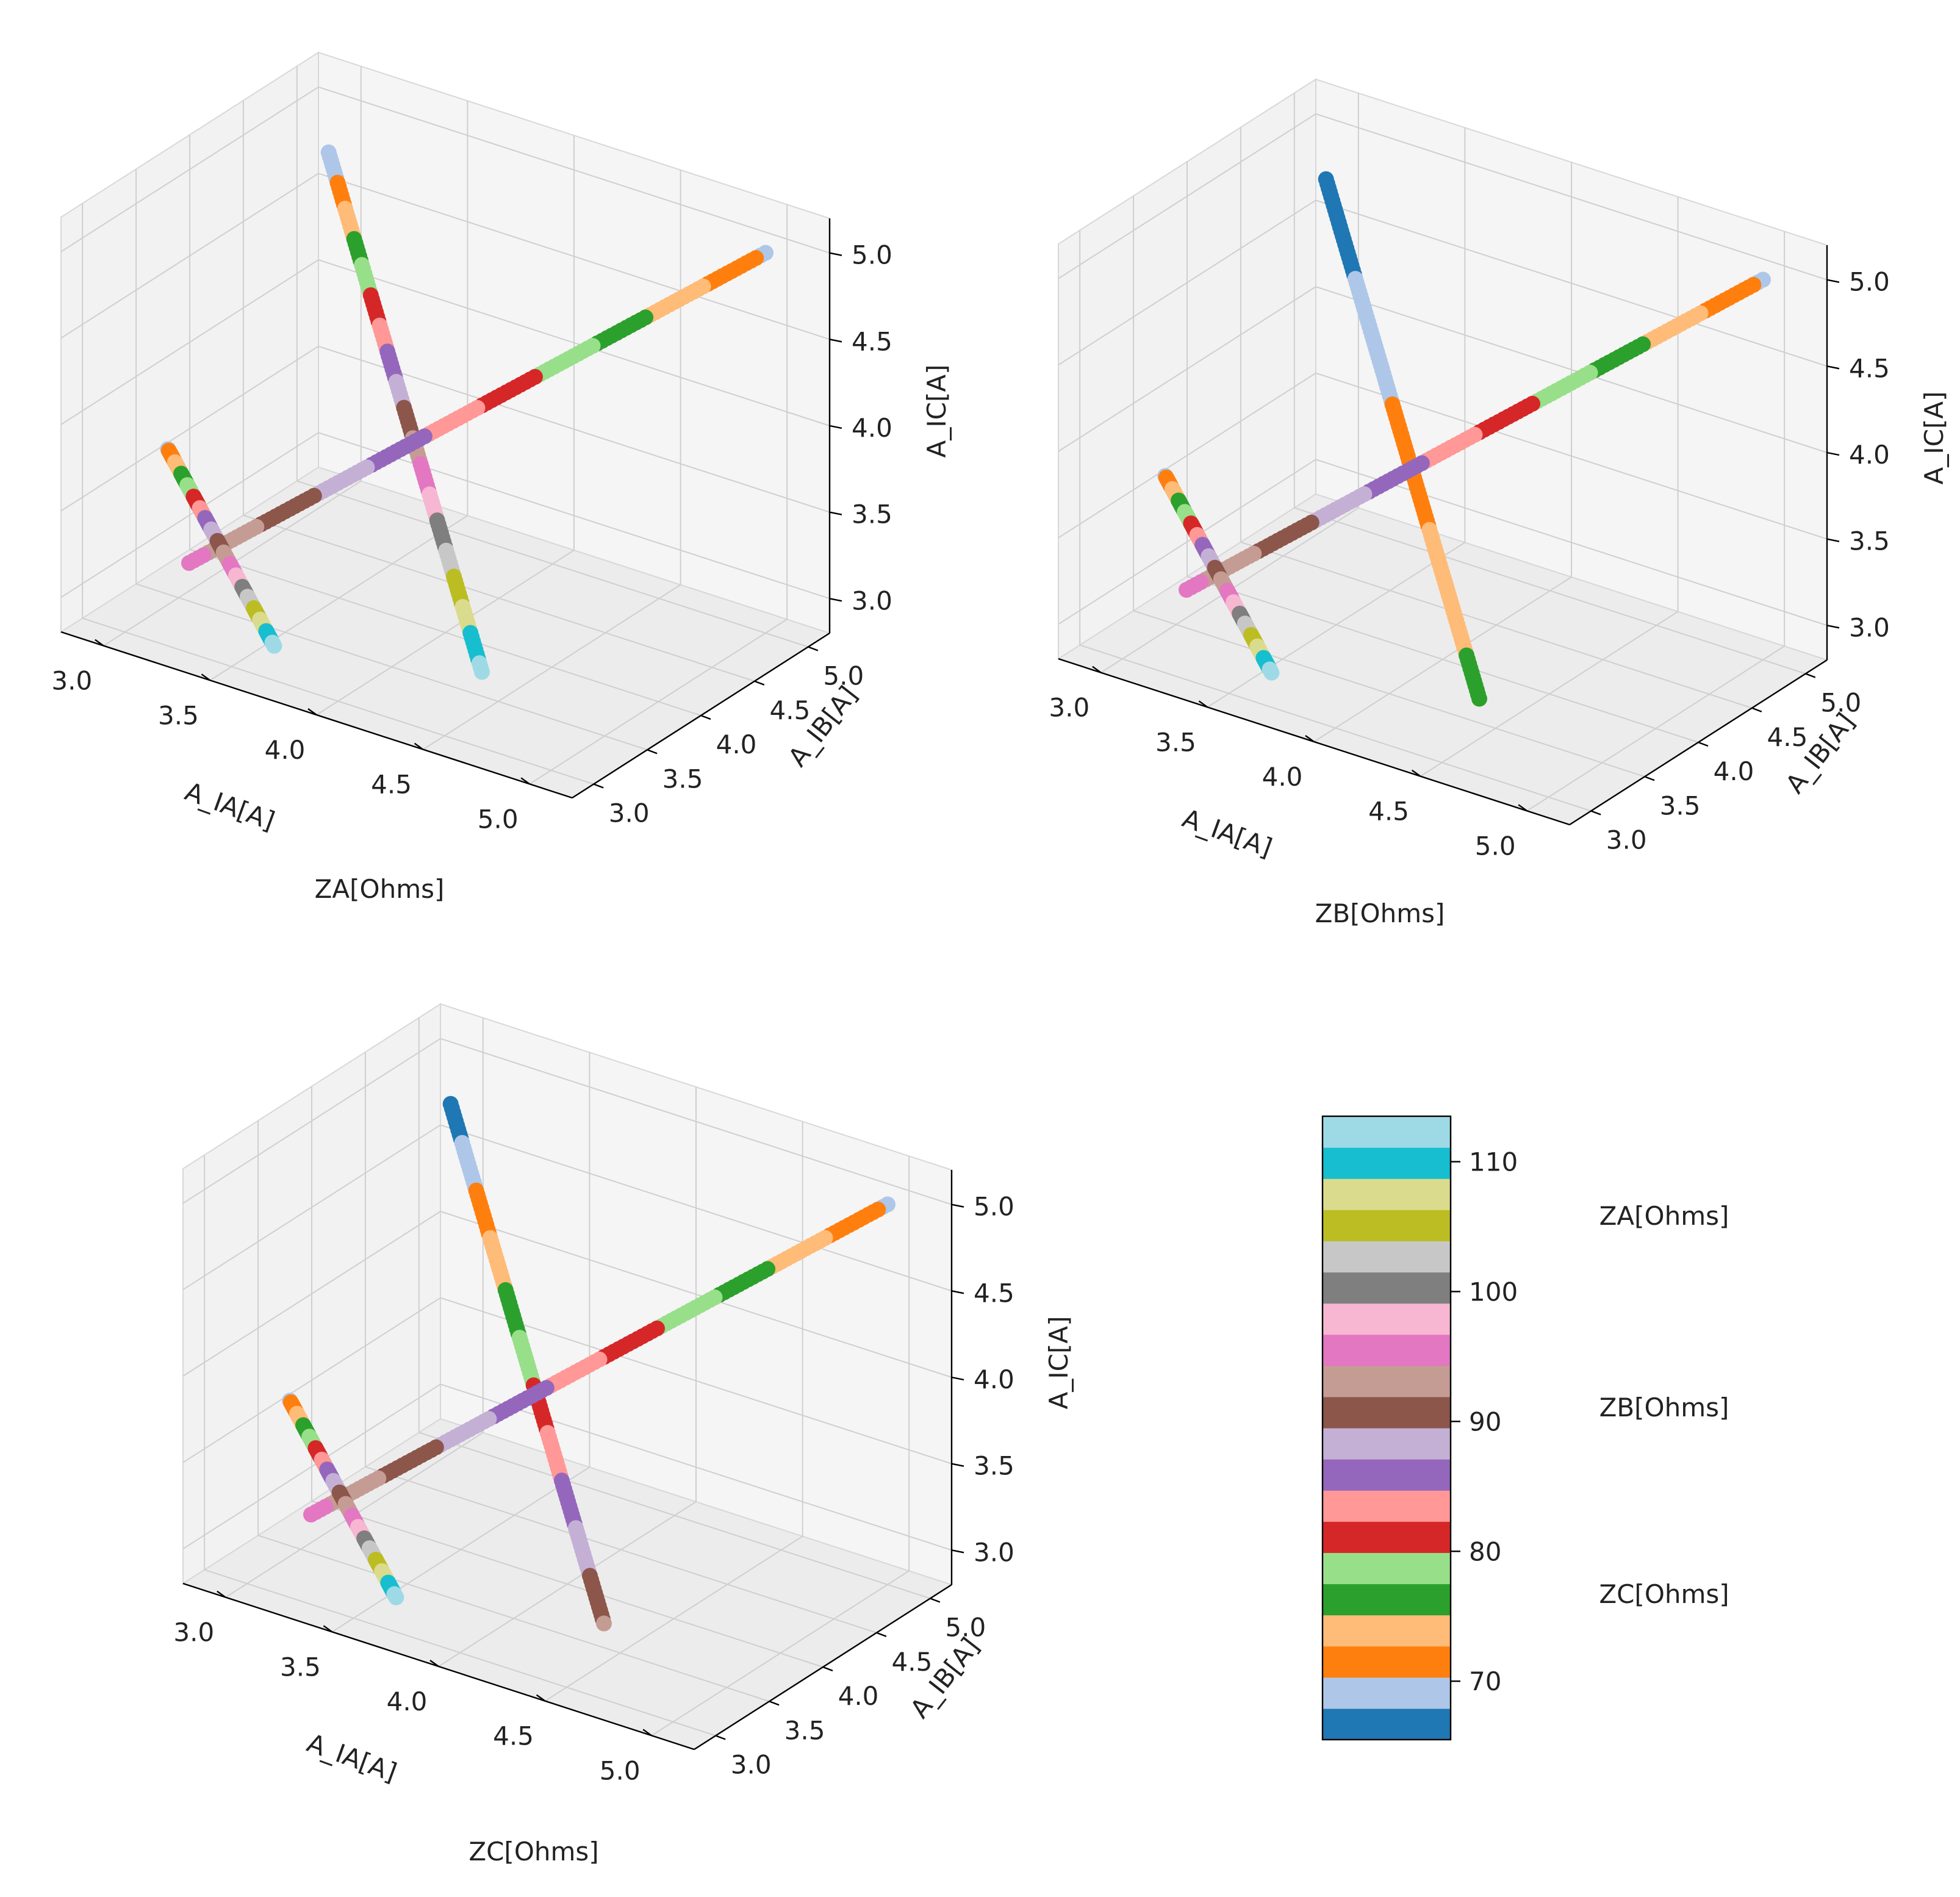 Image resolution: width=1960 pixels, height=1897 pixels. Describe the element at coordinates (620, 1770) in the screenshot. I see `x-tick-label: 5.0` at that location.